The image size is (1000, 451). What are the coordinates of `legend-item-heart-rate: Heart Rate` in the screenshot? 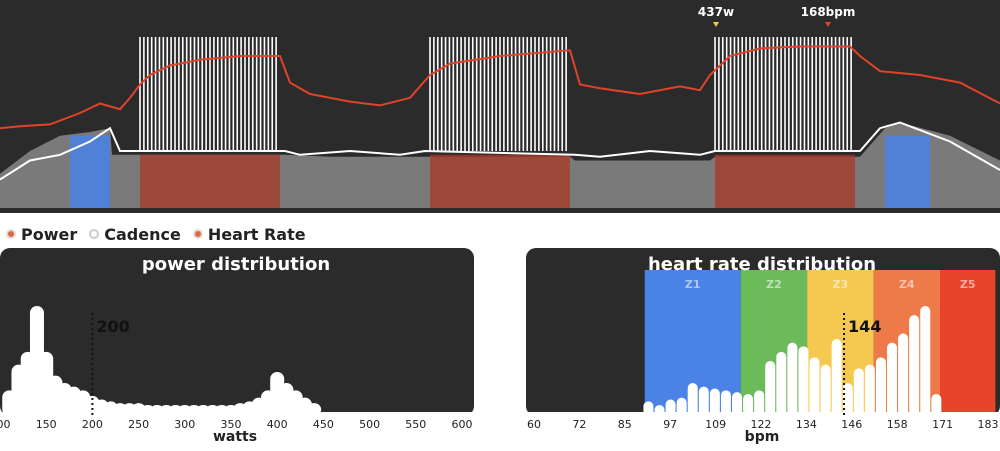 It's located at (249, 234).